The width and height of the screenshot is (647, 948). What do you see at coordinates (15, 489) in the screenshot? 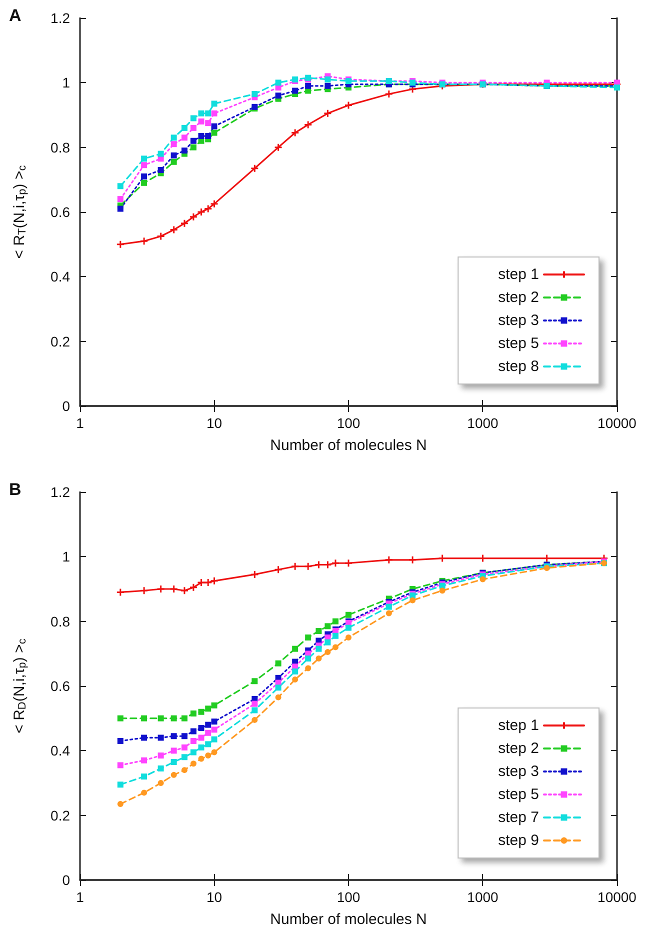
I see `chart-title: B` at bounding box center [15, 489].